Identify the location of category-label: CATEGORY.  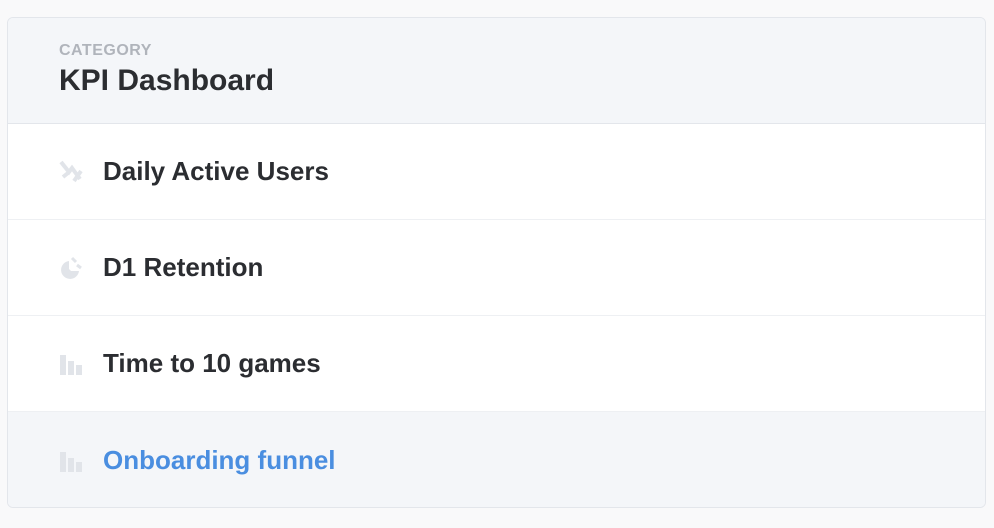
(105, 50).